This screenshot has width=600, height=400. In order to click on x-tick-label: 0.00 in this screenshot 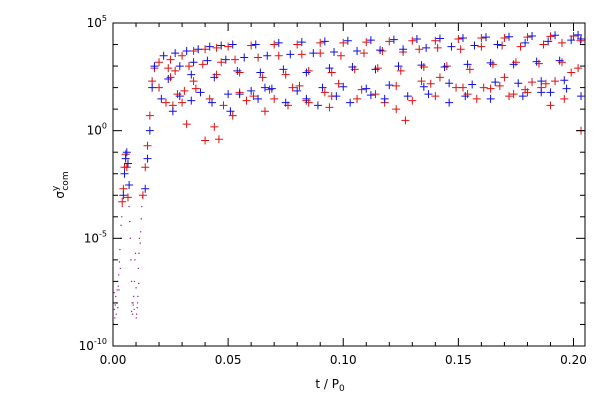, I will do `click(113, 360)`.